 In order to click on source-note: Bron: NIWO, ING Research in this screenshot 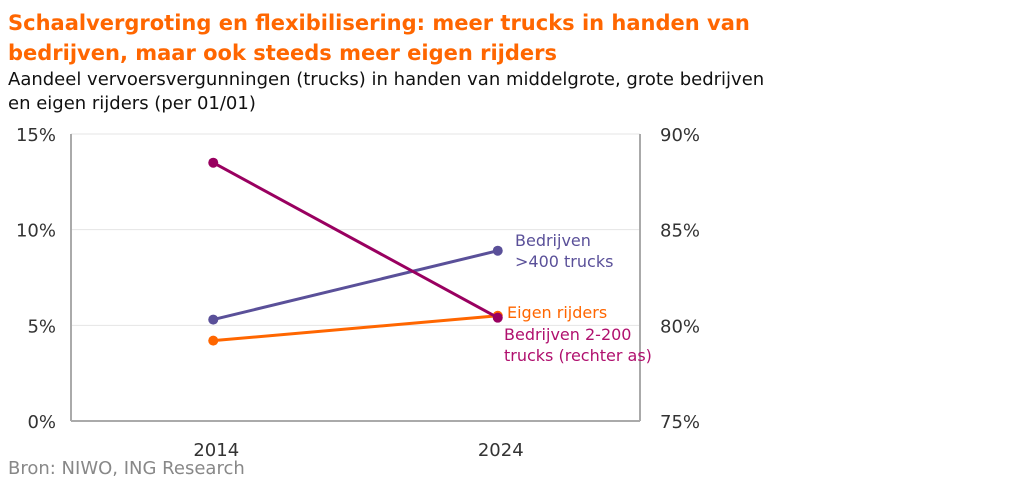, I will do `click(126, 468)`.